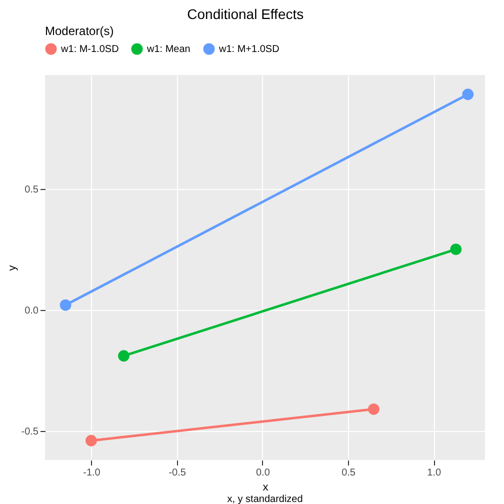 The image size is (504, 504). I want to click on x-tick-label: 0.0, so click(263, 473).